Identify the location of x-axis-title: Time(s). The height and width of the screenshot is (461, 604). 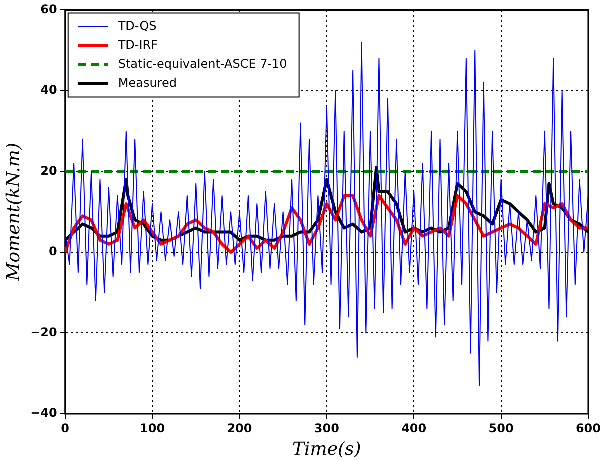
(327, 449).